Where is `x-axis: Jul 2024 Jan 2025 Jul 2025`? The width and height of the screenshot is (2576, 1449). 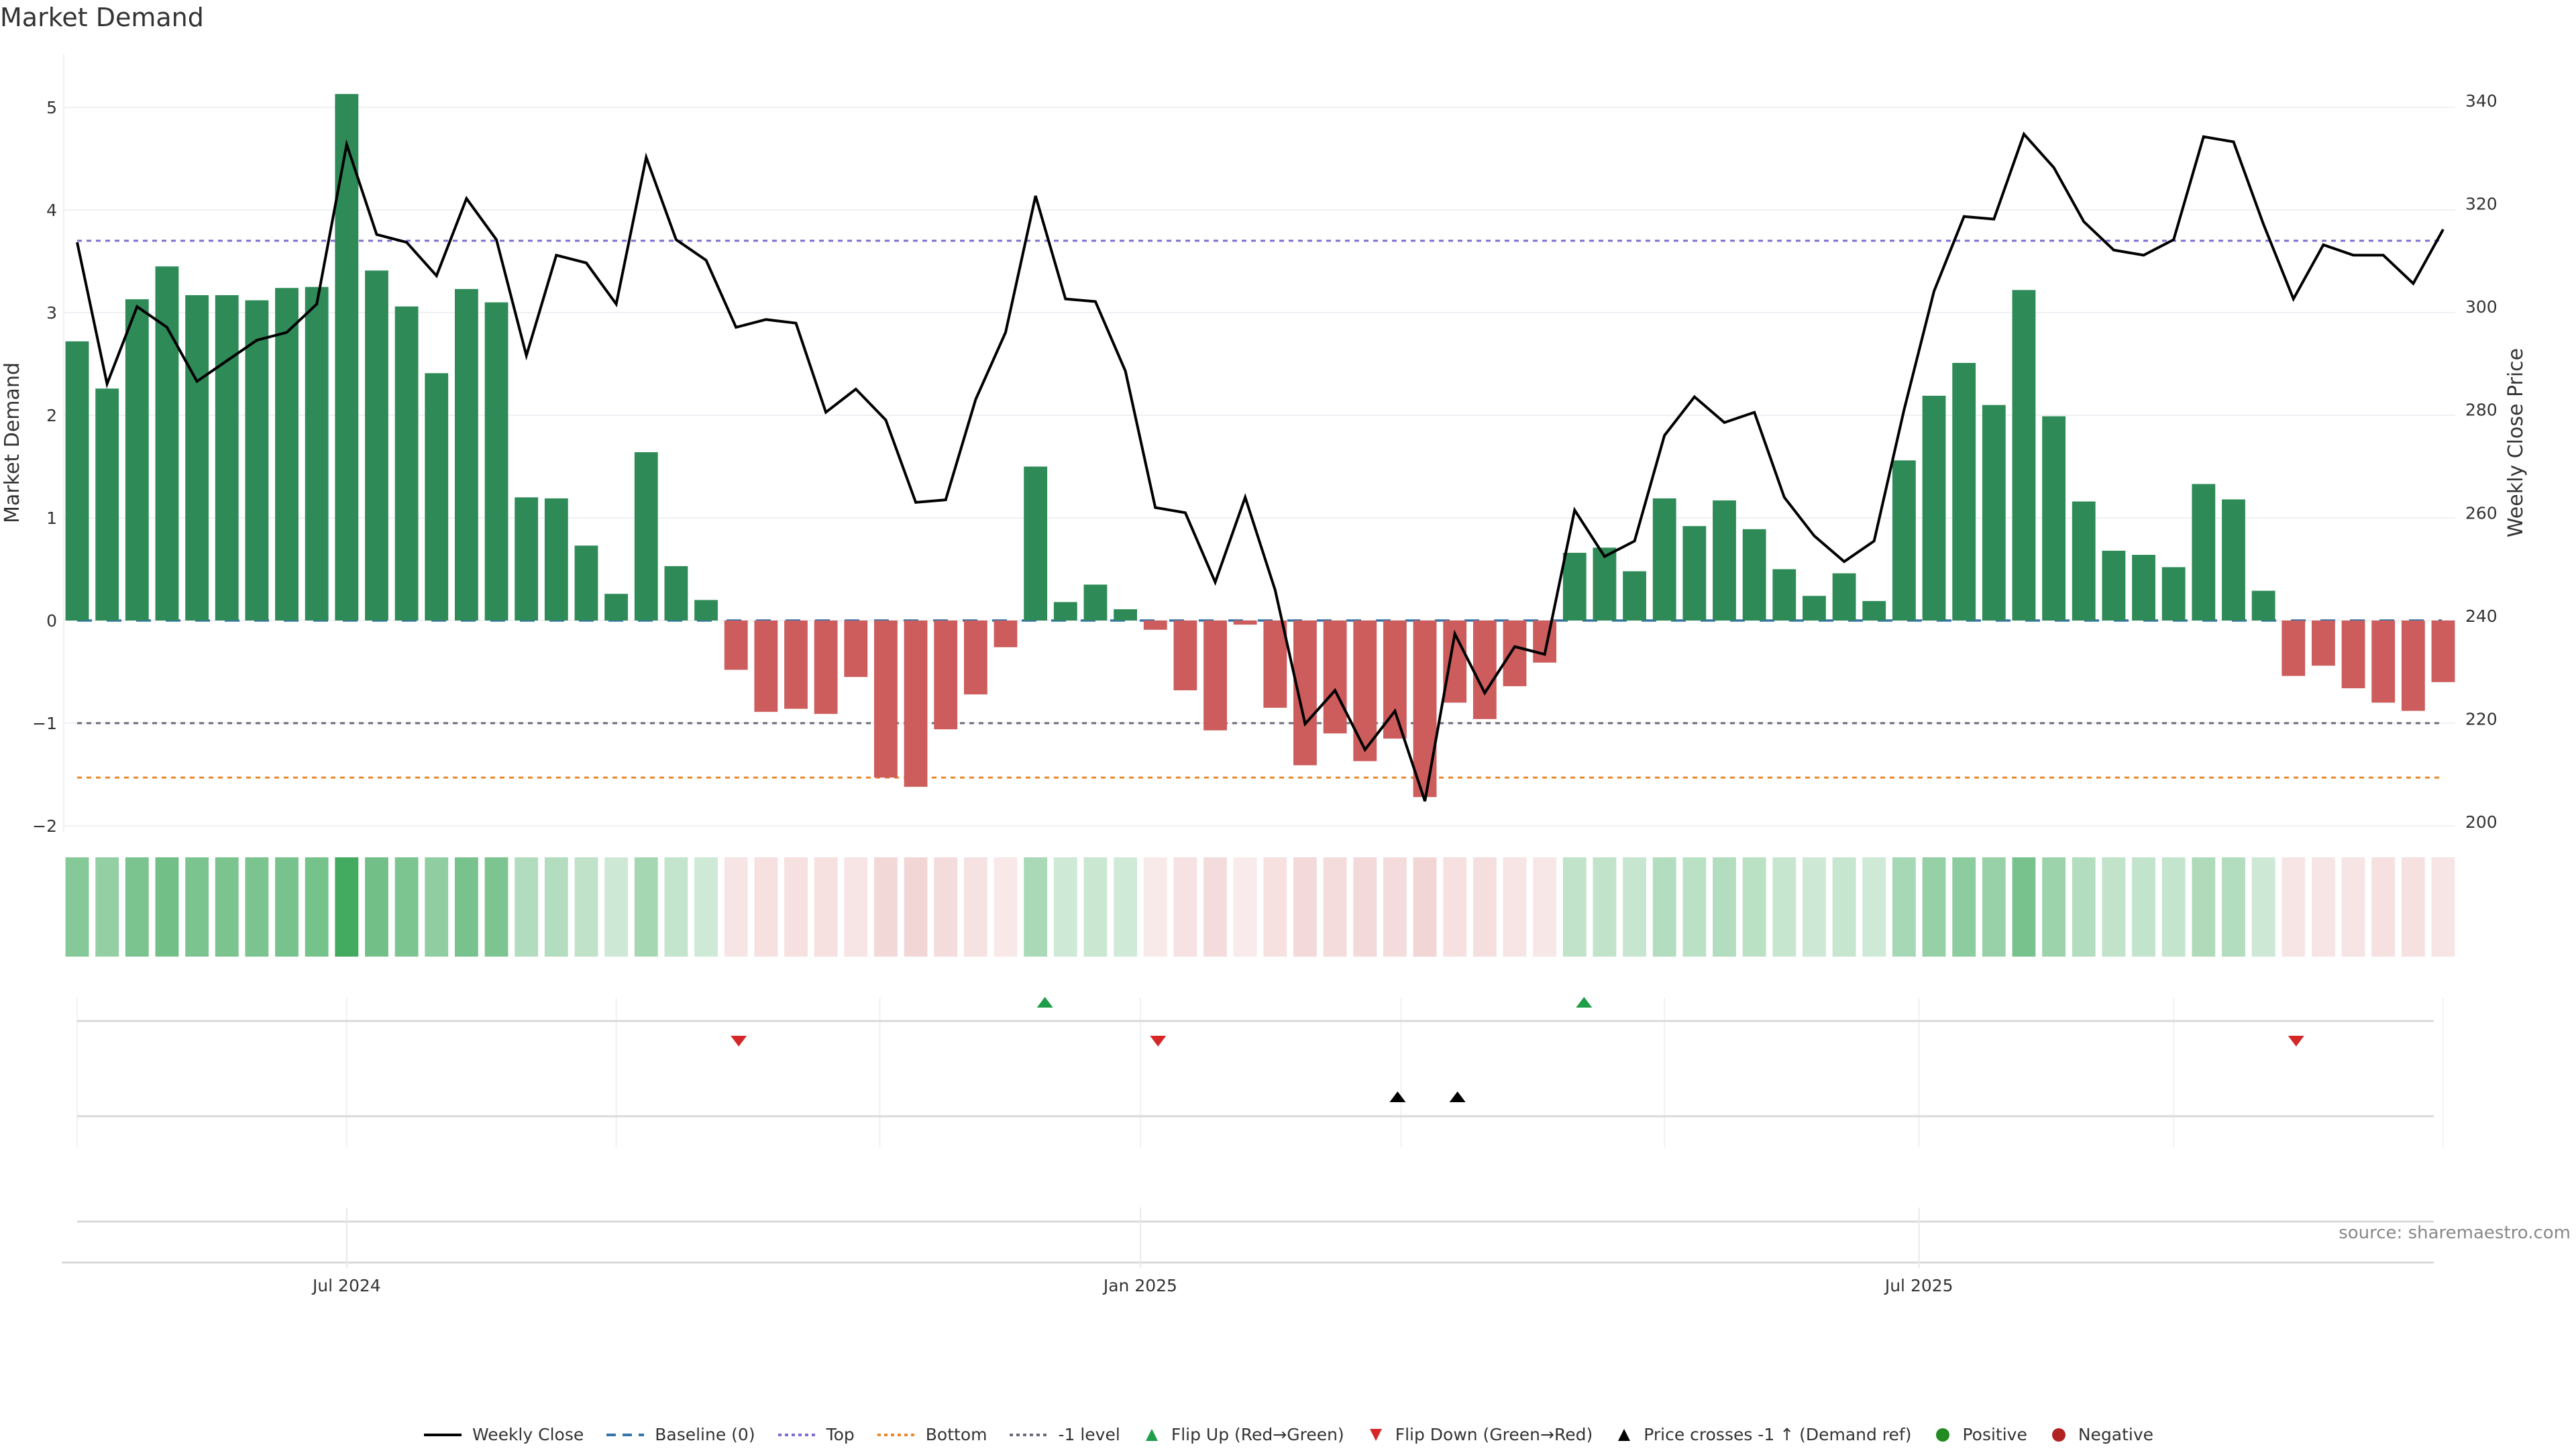
x-axis: Jul 2024 Jan 2025 Jul 2025 is located at coordinates (1248, 1251).